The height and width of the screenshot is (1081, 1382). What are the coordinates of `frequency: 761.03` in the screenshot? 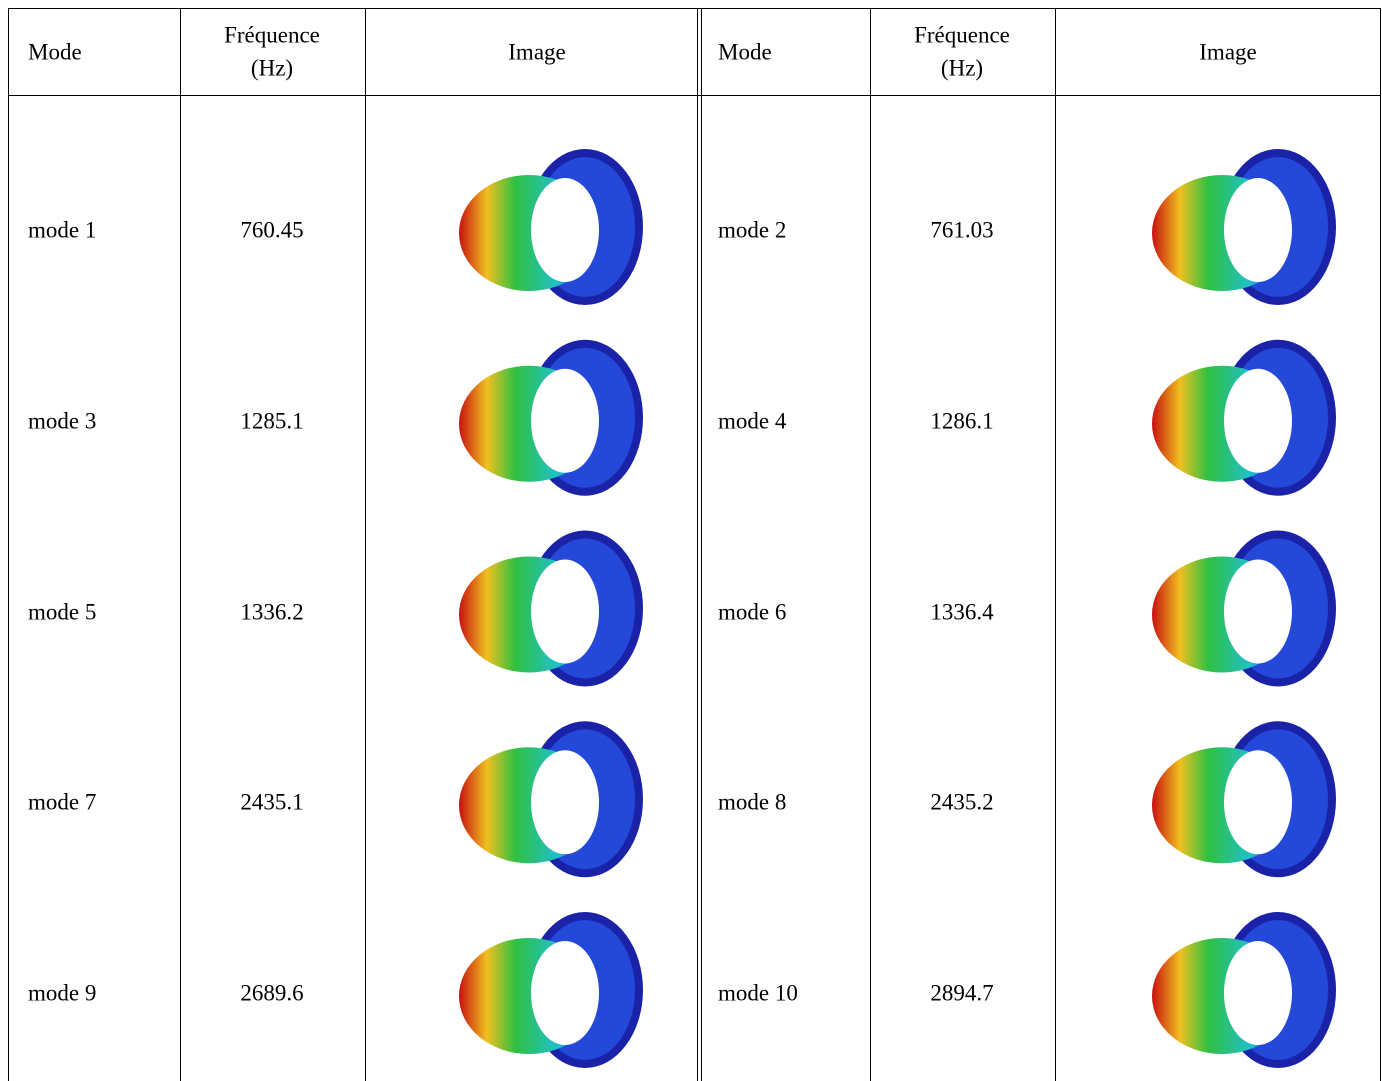 It's located at (962, 230).